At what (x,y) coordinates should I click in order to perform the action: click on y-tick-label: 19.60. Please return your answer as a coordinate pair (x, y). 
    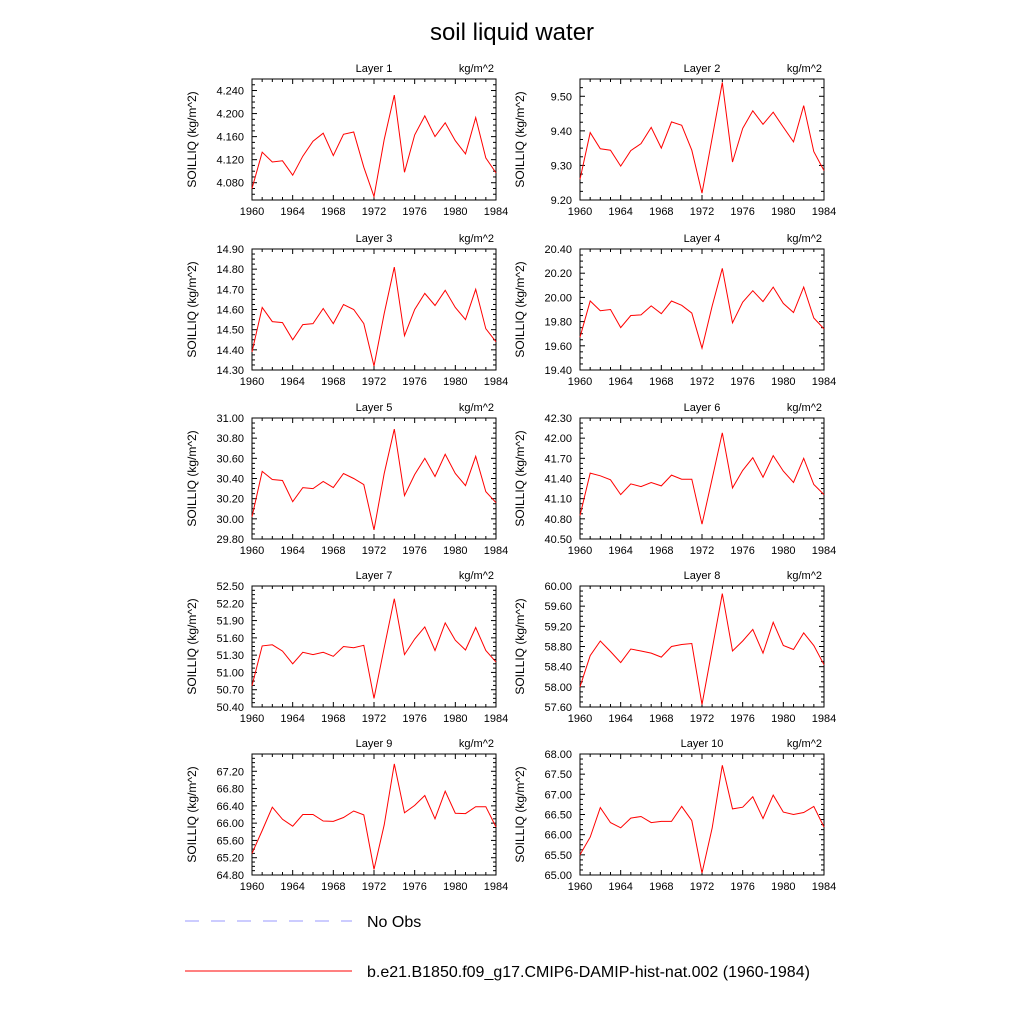
    Looking at the image, I should click on (558, 347).